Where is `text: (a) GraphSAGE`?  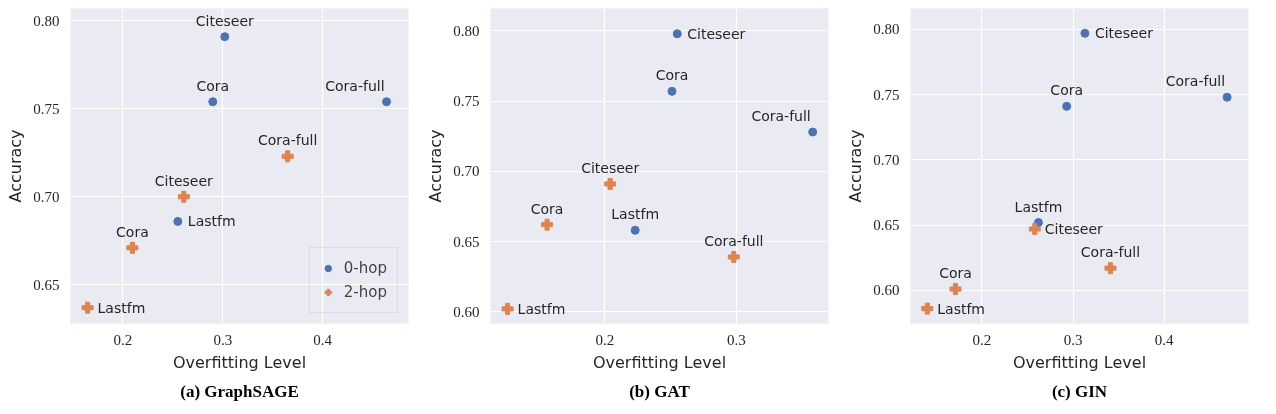 text: (a) GraphSAGE is located at coordinates (239, 391).